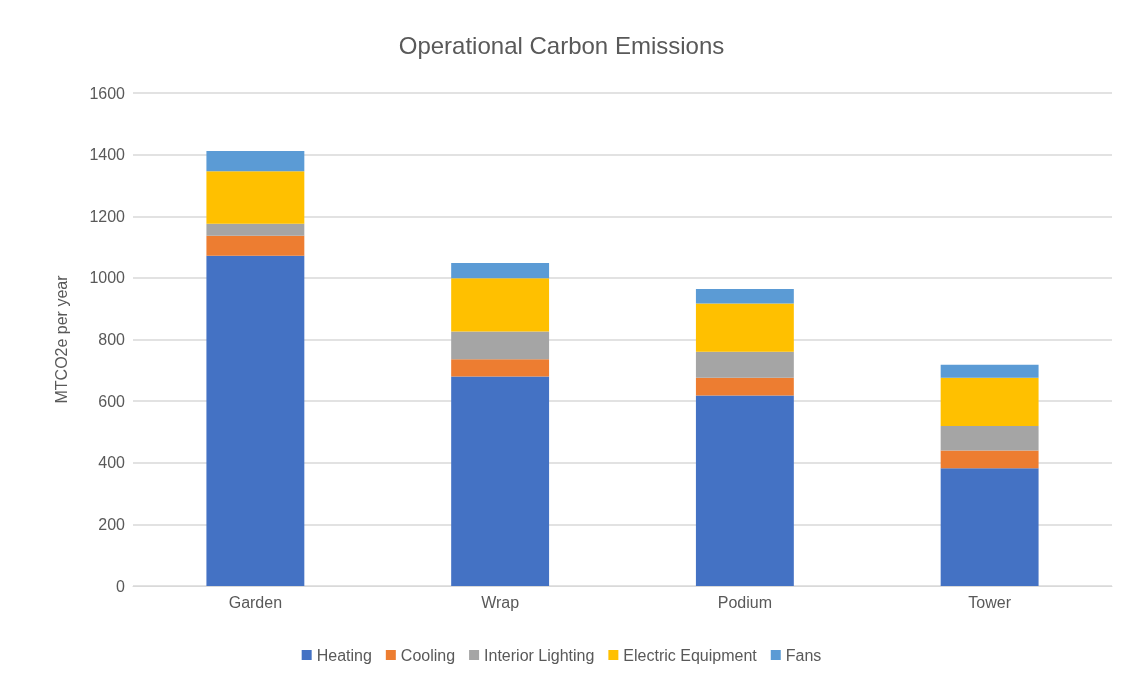  I want to click on x-tick-label: Garden, so click(255, 602).